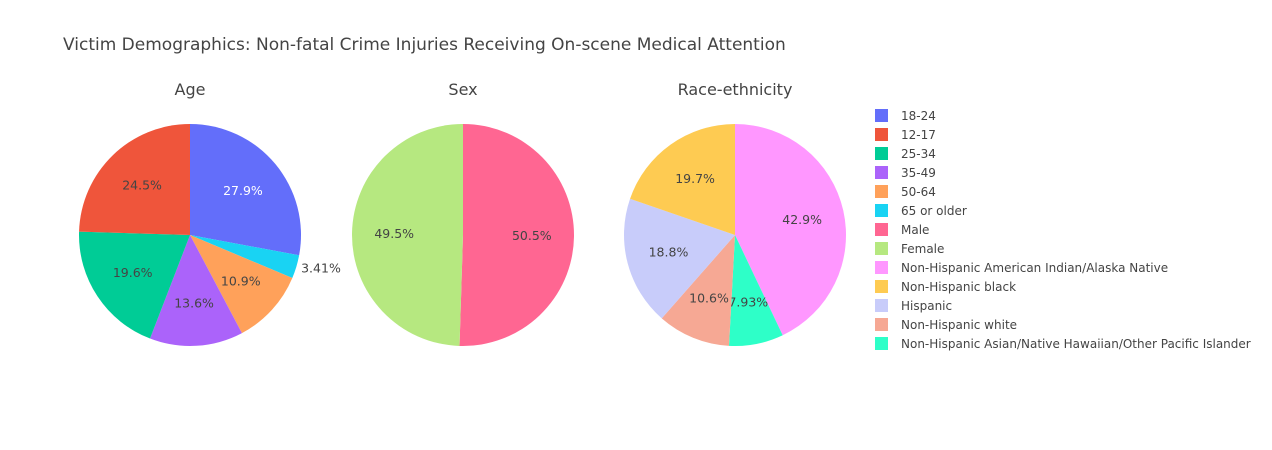 The image size is (1272, 450). I want to click on legend-item-50-64: 50-64, so click(905, 192).